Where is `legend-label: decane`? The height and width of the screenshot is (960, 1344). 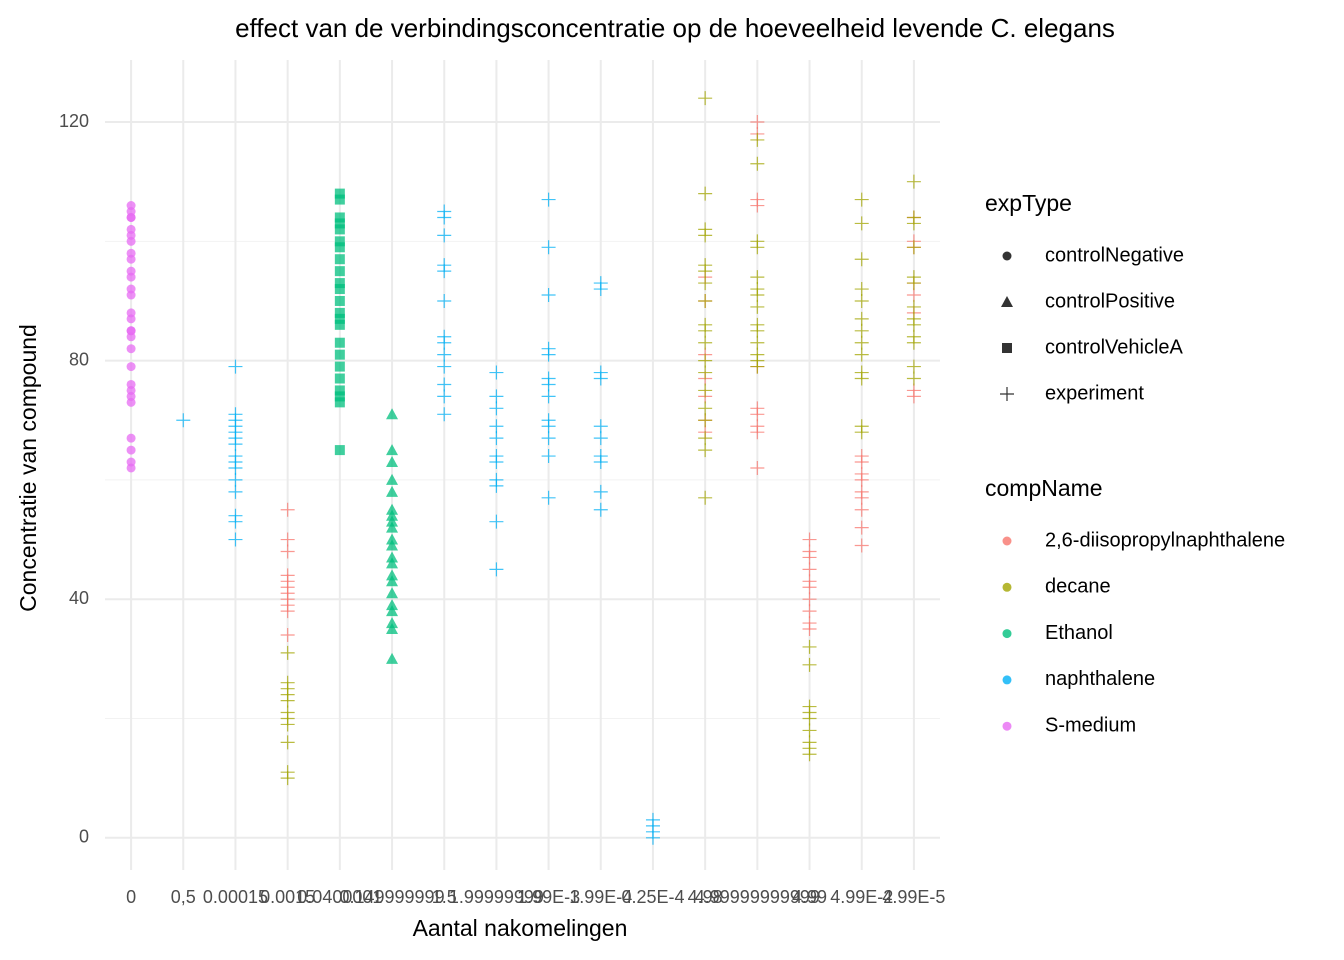
legend-label: decane is located at coordinates (1078, 587).